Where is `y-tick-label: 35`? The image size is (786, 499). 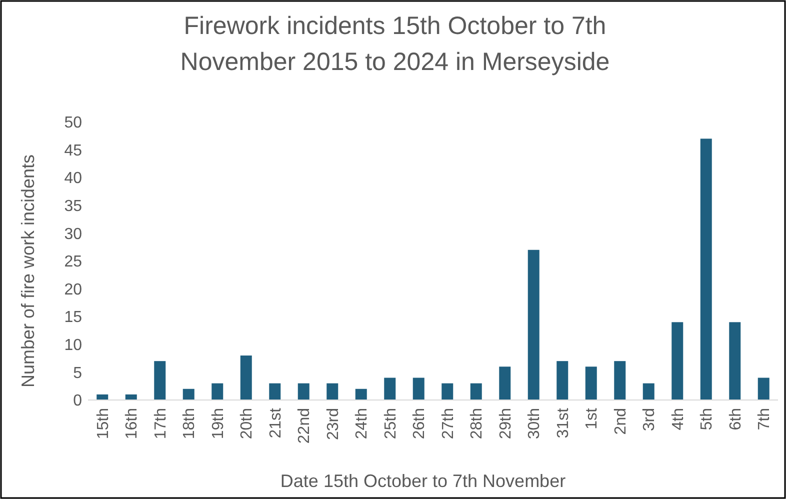 y-tick-label: 35 is located at coordinates (73, 206).